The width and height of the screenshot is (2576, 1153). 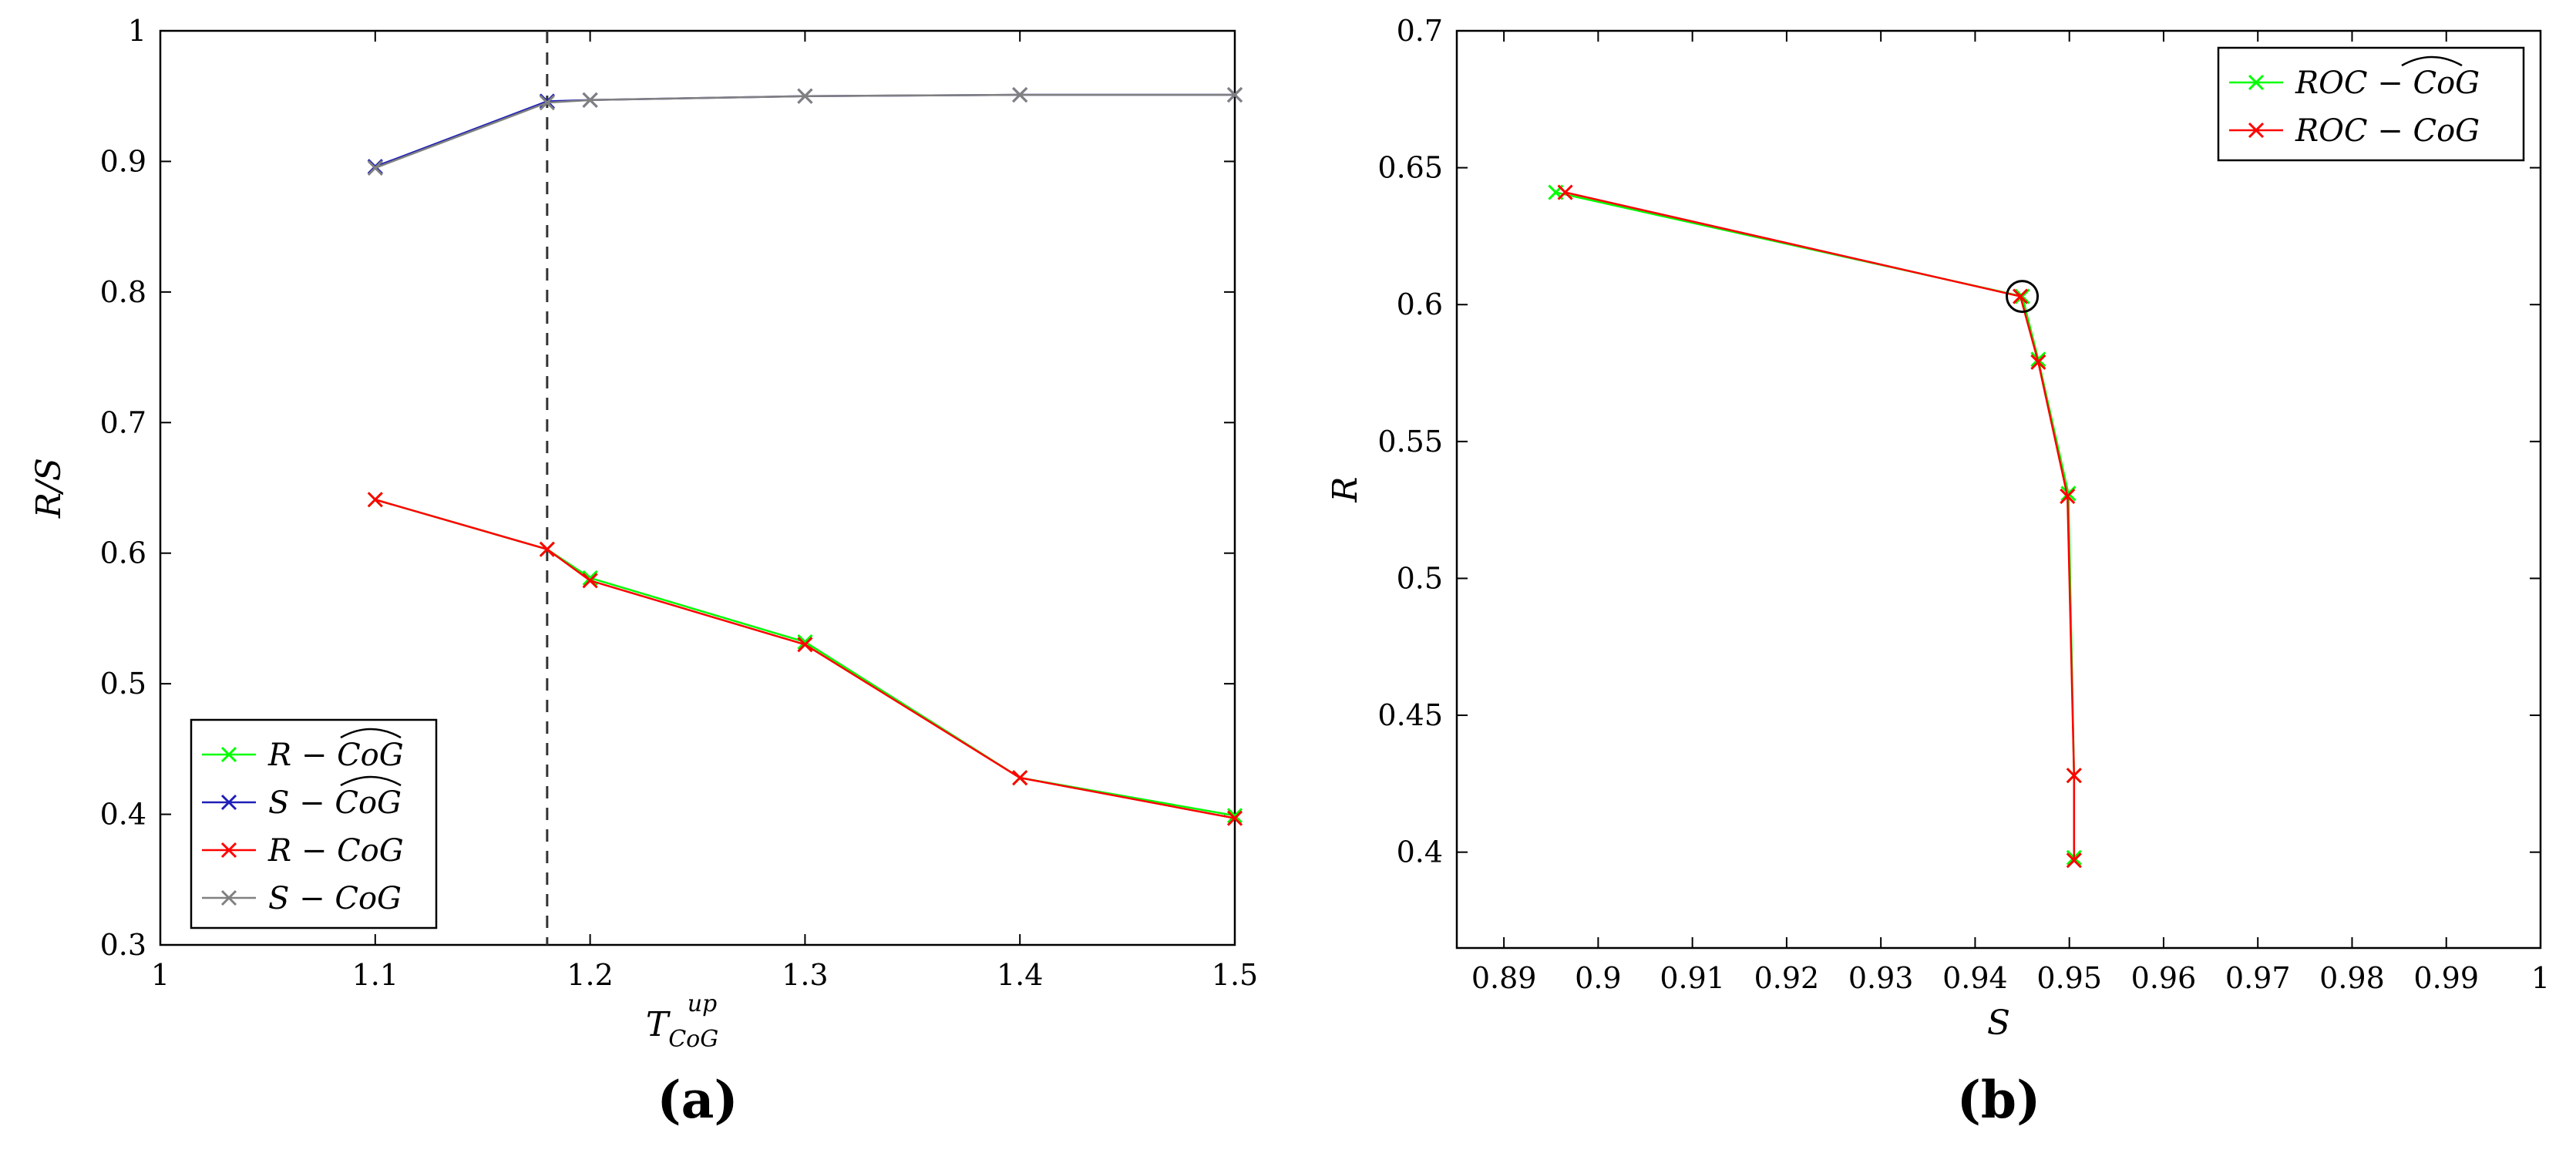 I want to click on x-tick-label: 1.5, so click(x=1235, y=975).